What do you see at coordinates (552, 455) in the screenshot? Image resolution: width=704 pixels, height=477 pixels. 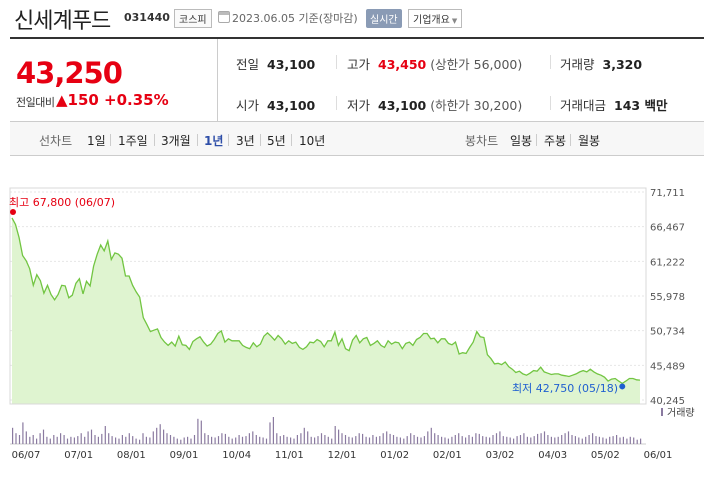 I see `x-tick-label: 04/03` at bounding box center [552, 455].